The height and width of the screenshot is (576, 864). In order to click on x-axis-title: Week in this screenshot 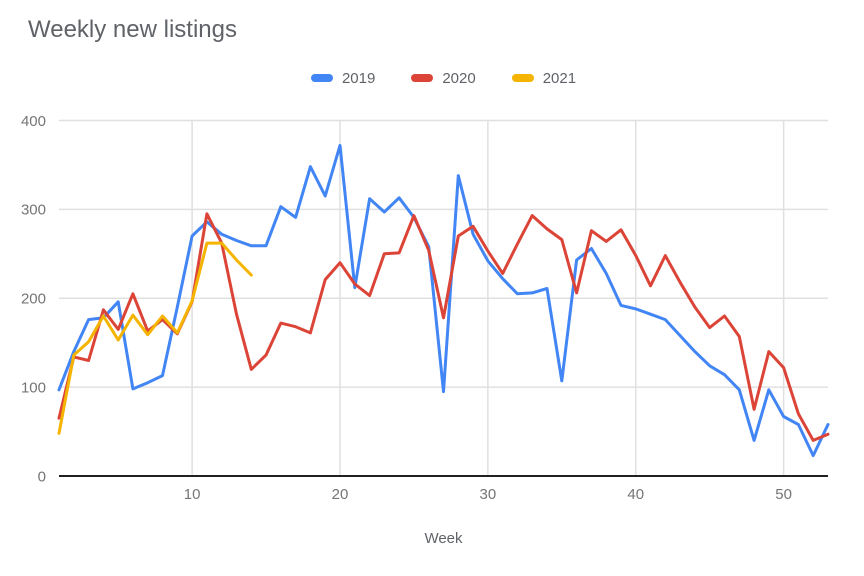, I will do `click(443, 538)`.